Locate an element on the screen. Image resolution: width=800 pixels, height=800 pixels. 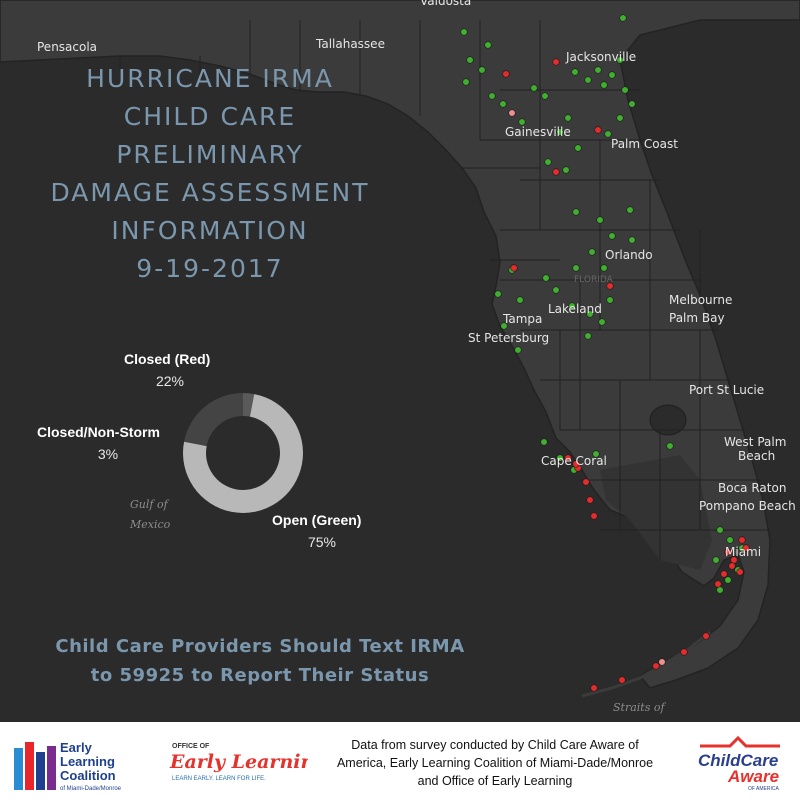
checkmark-icon is located at coordinates (740, 741).